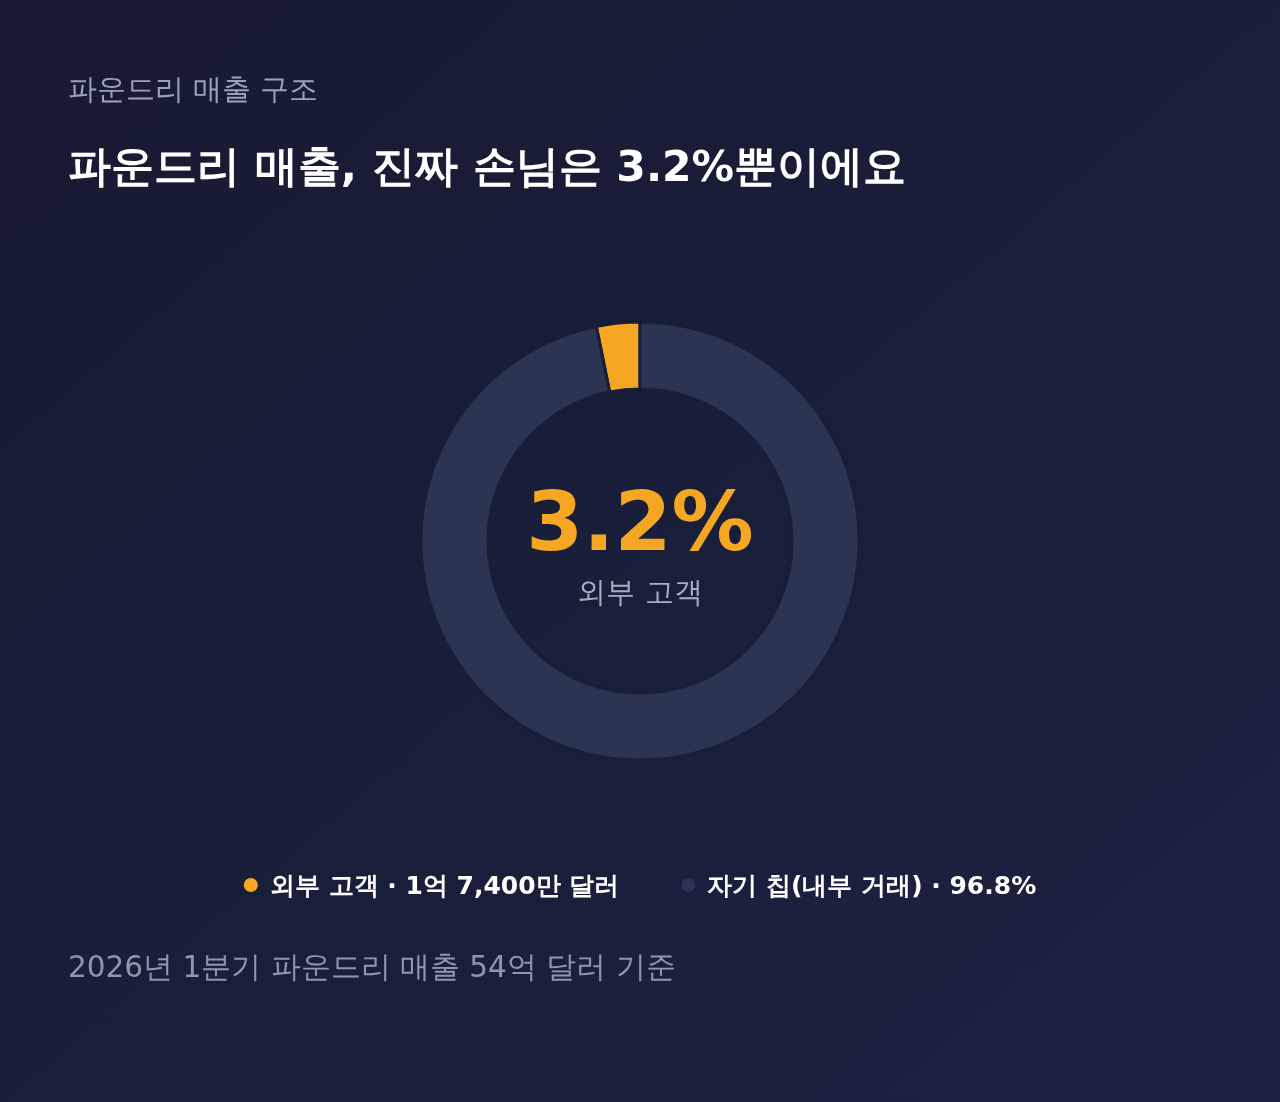  What do you see at coordinates (372, 967) in the screenshot?
I see `annotation: 2026년 1분기 파운드리 매출 54억 달러 기준` at bounding box center [372, 967].